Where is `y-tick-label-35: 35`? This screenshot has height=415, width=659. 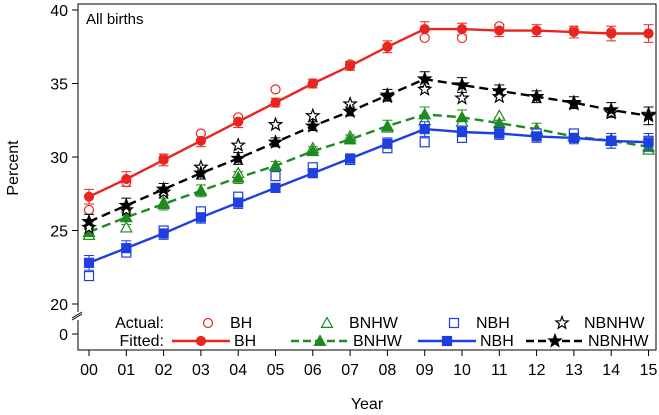 y-tick-label-35: 35 is located at coordinates (59, 85).